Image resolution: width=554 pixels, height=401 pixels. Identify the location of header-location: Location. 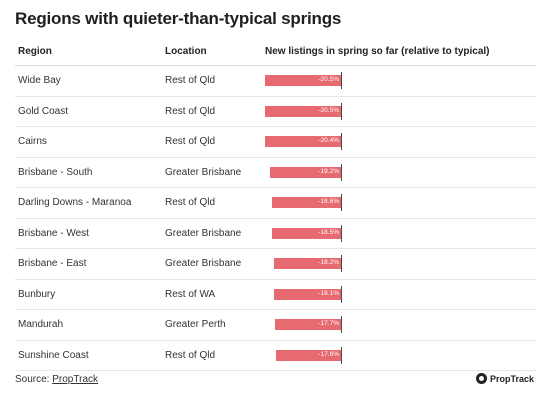
(186, 51).